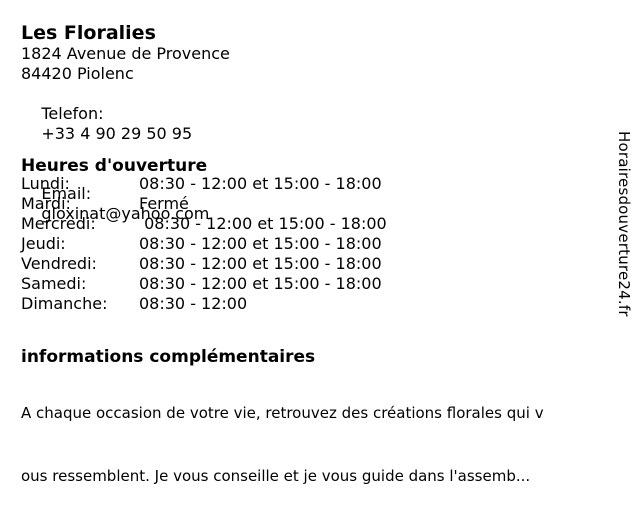 The width and height of the screenshot is (640, 508). Describe the element at coordinates (77, 73) in the screenshot. I see `address-city: 84420 Piolenc` at that location.